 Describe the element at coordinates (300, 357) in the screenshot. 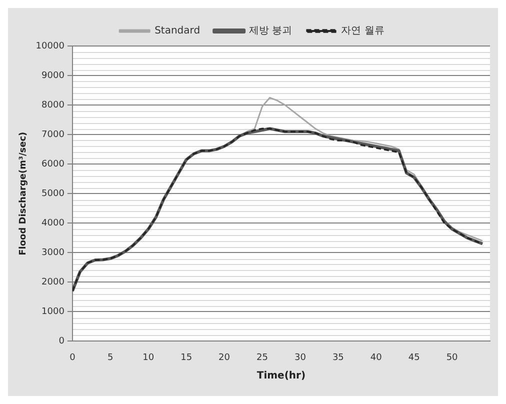

I see `x-tick-label: 30` at that location.